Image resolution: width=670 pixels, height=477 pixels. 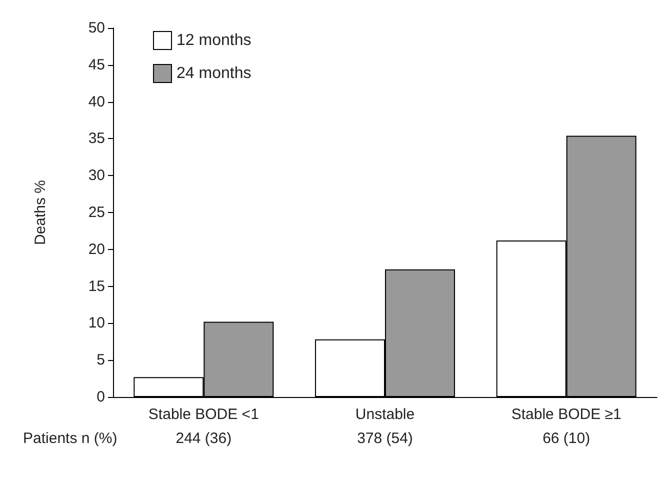 What do you see at coordinates (96, 28) in the screenshot?
I see `y-tick-label: 50` at bounding box center [96, 28].